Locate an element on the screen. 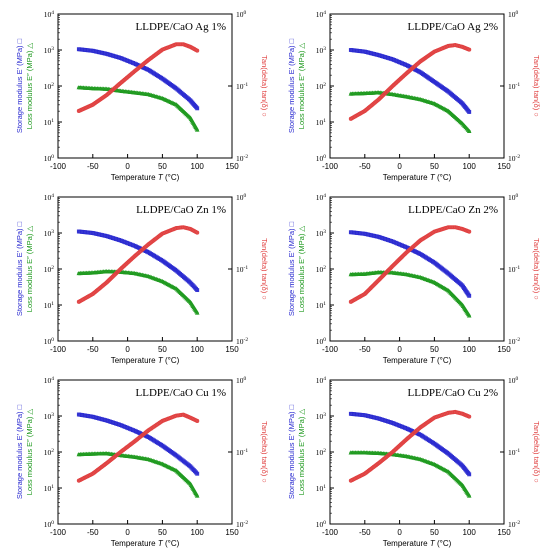 The width and height of the screenshot is (544, 550). x-tick-label: -100 is located at coordinates (330, 349).